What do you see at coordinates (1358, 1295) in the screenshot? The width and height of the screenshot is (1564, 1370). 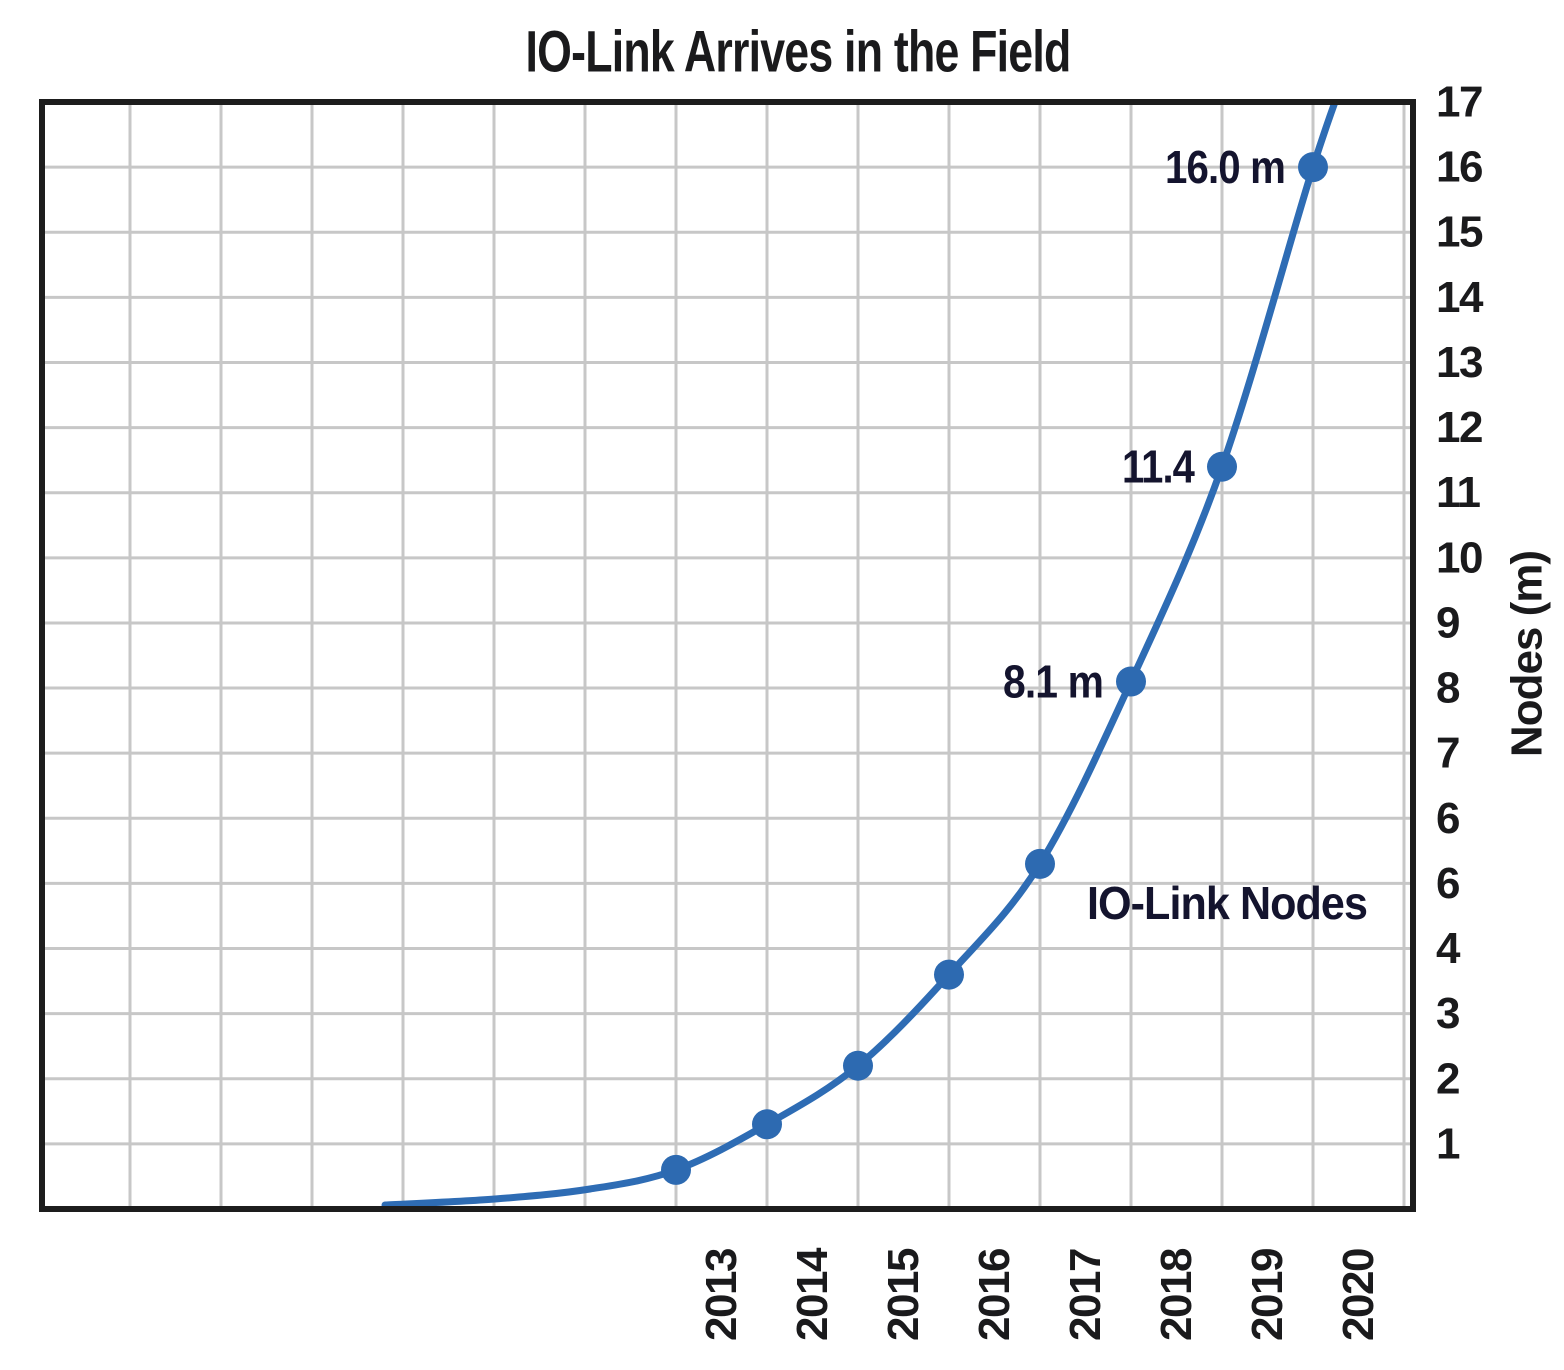 I see `x-tick-label: 2020` at bounding box center [1358, 1295].